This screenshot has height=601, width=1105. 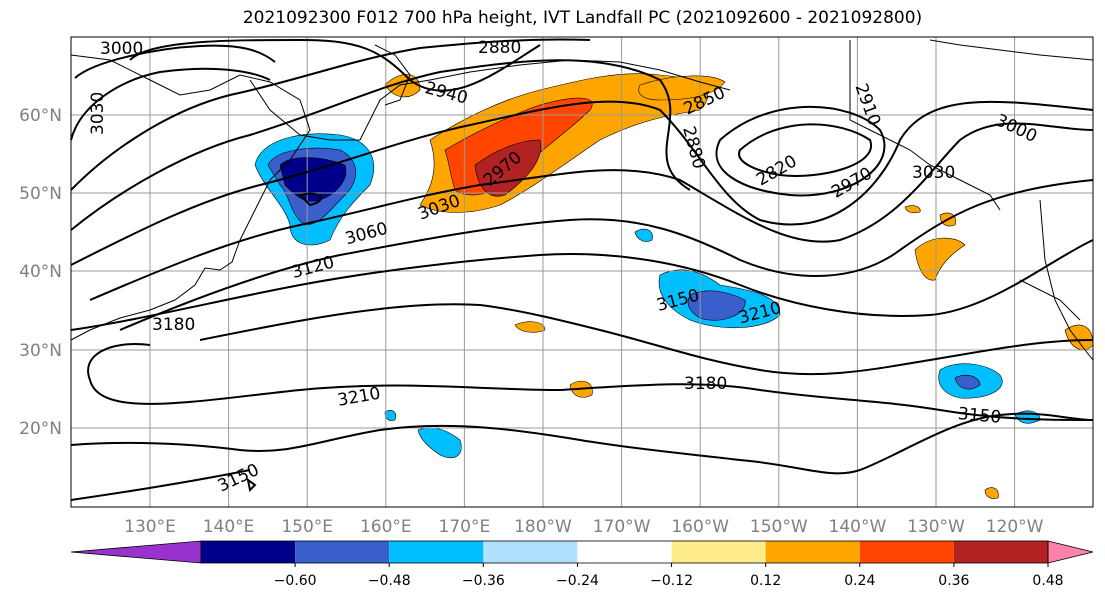 What do you see at coordinates (859, 581) in the screenshot?
I see `colorbar-tick-label: 0.24` at bounding box center [859, 581].